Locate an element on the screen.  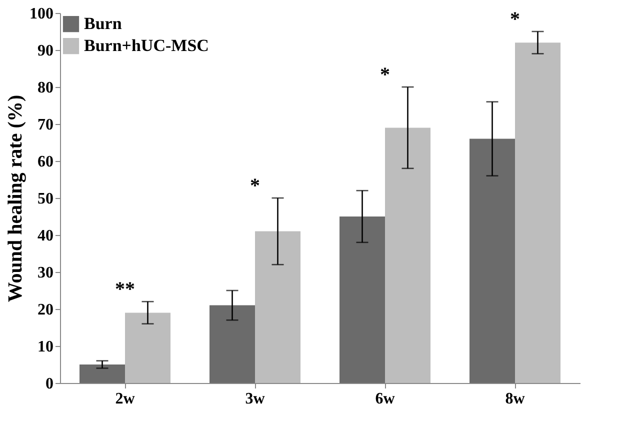
y-tick-label: 40 is located at coordinates (46, 236).